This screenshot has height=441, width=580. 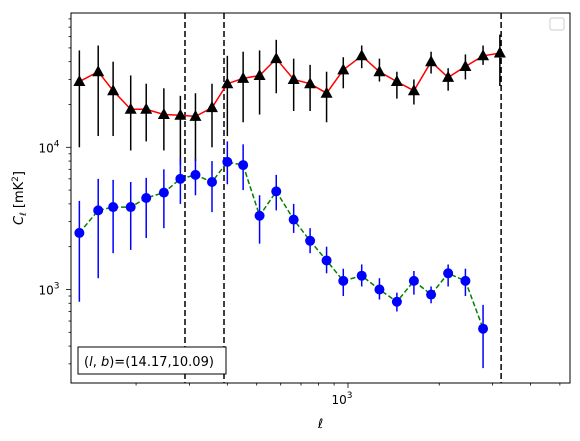 What do you see at coordinates (20, 198) in the screenshot?
I see `y-axis-label: Cℓ [mK2]` at bounding box center [20, 198].